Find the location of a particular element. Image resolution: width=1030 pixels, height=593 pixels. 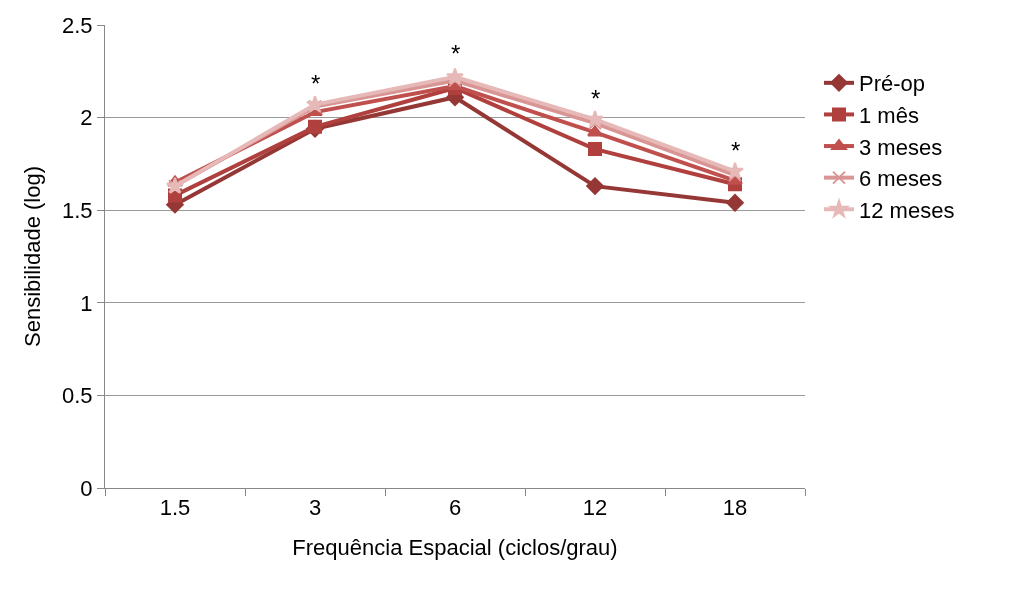

y-tick-label: 1.5 is located at coordinates (77, 210).